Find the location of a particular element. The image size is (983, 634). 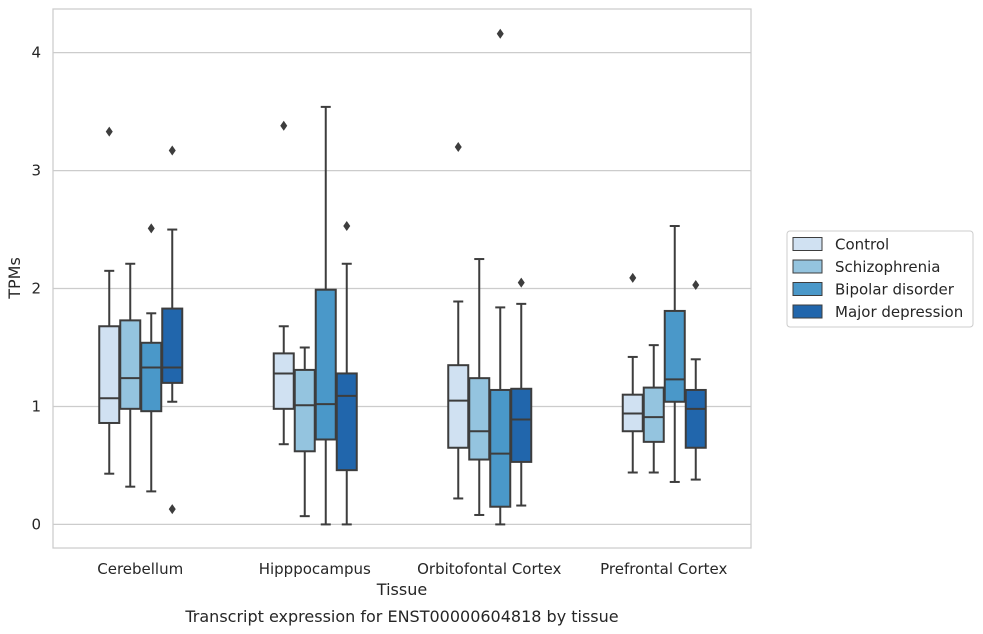

y-tick-label: 0 is located at coordinates (36, 524).